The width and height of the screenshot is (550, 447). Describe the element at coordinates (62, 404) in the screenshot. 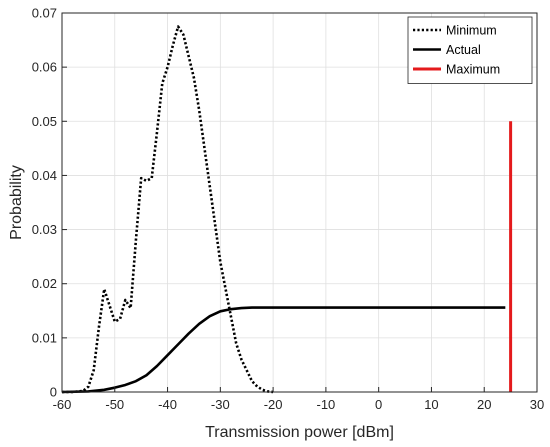

I see `x-tick-label: -60` at that location.